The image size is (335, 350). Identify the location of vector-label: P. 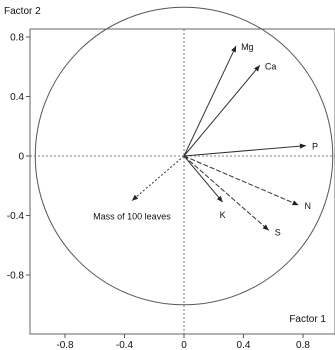
(315, 147).